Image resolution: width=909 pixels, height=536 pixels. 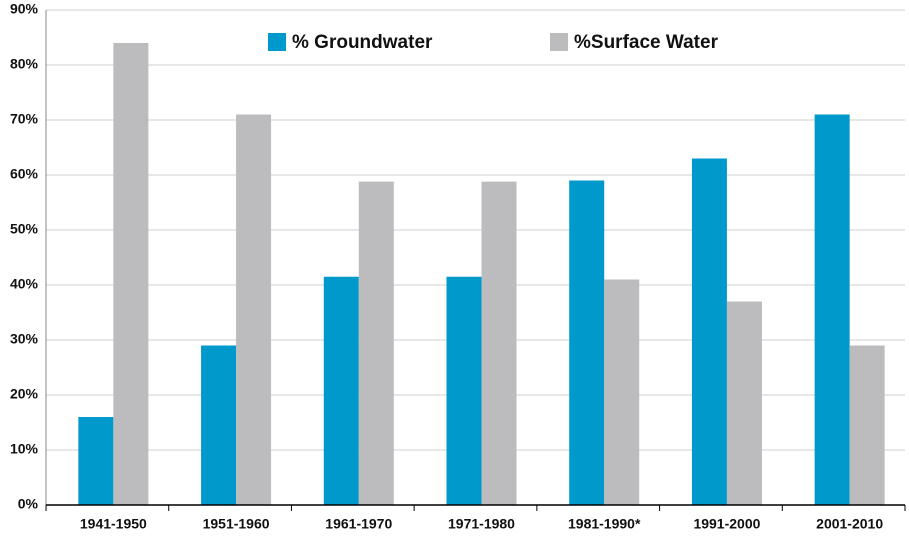 What do you see at coordinates (113, 524) in the screenshot?
I see `x-tick-label: 1941-1950` at bounding box center [113, 524].